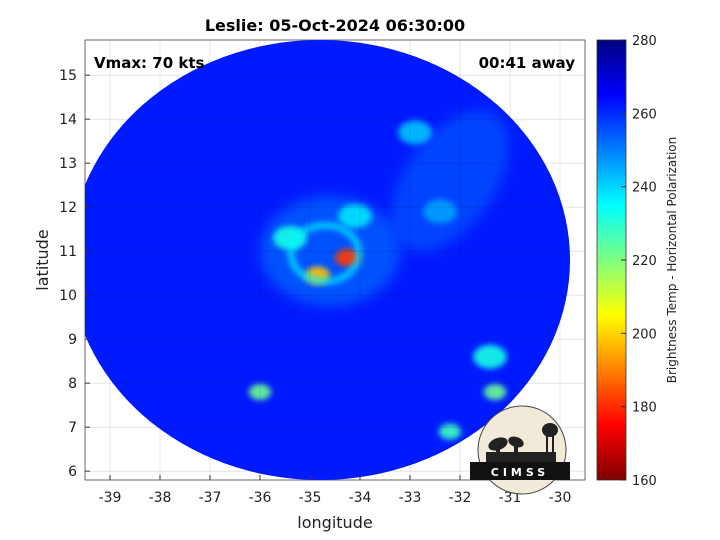  What do you see at coordinates (644, 408) in the screenshot?
I see `colorbar-tick-label: 180` at bounding box center [644, 408].